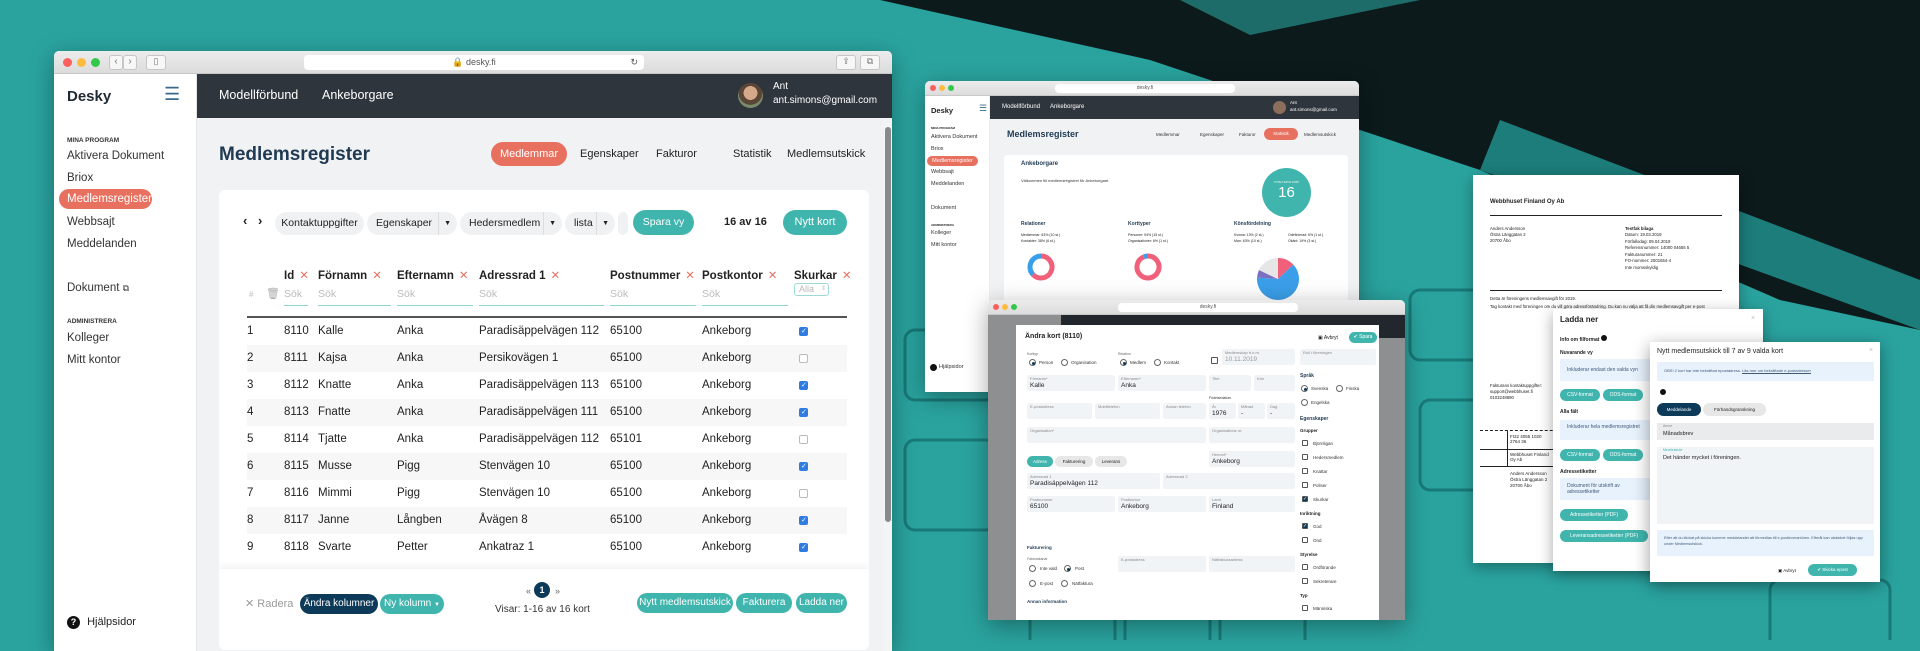 The image size is (1920, 651). I want to click on radio-medlem, so click(1123, 362).